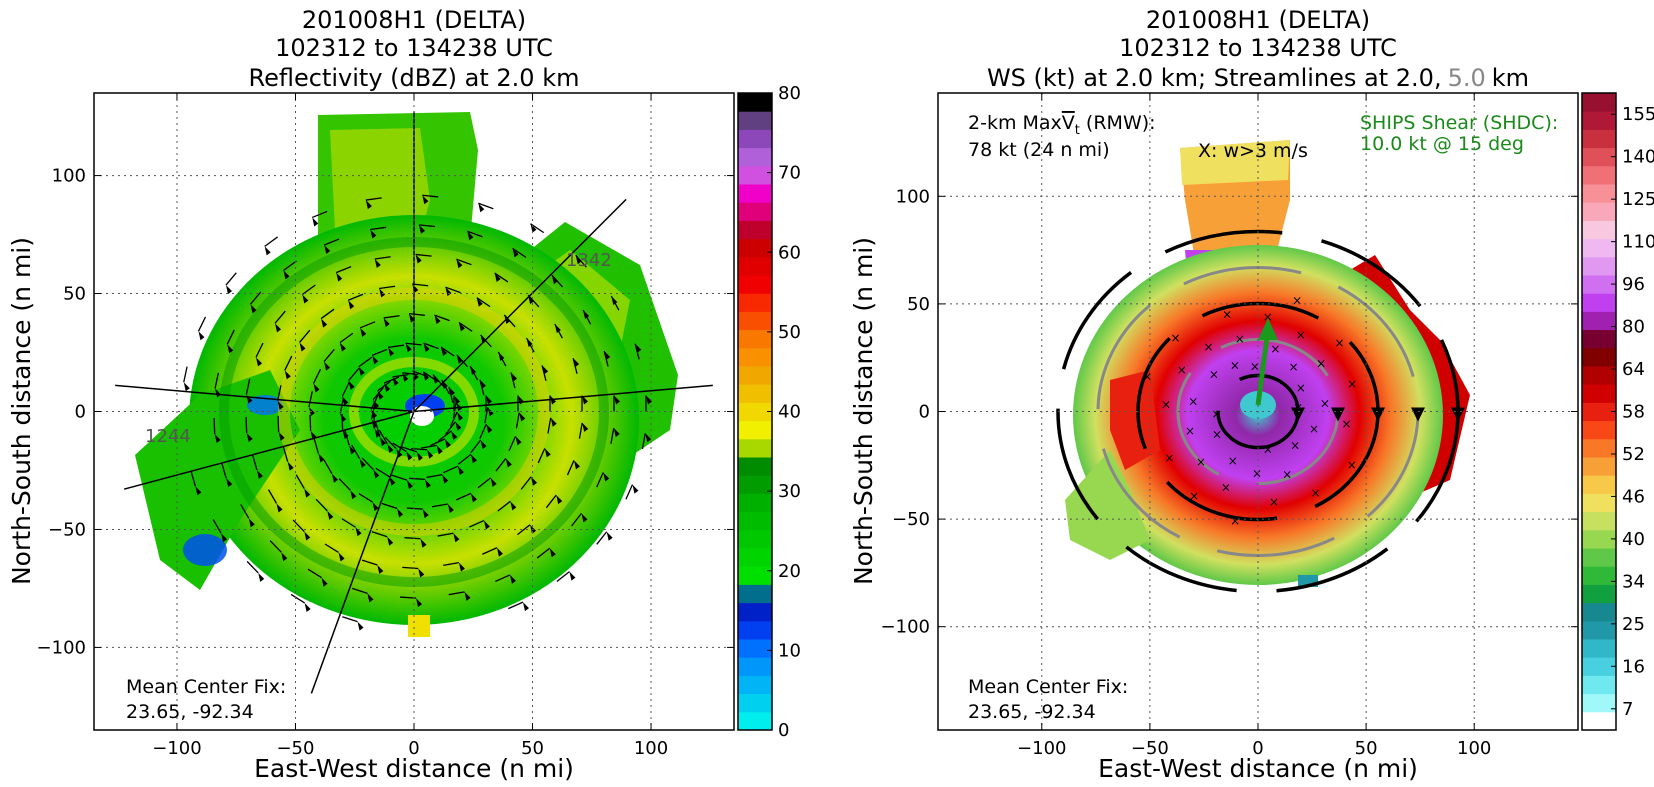  Describe the element at coordinates (1638, 114) in the screenshot. I see `colorbar-tick-label: 155` at that location.